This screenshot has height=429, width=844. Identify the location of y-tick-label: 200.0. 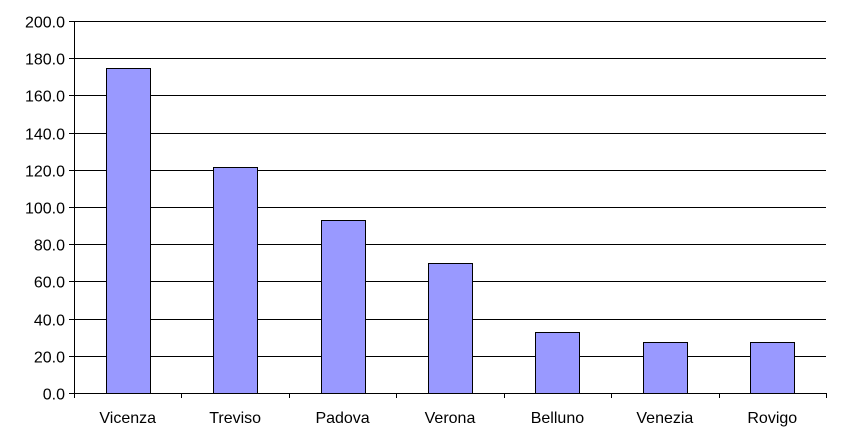
(45, 23).